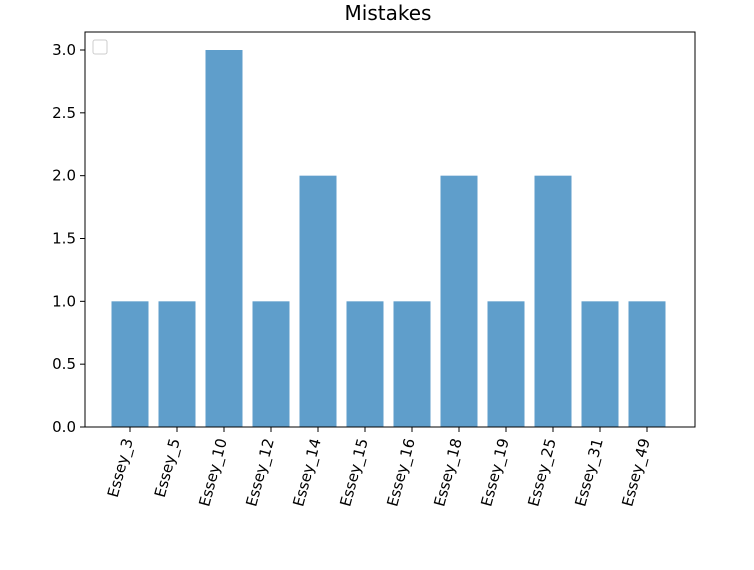  What do you see at coordinates (401, 472) in the screenshot?
I see `x-tick-label: Essey_16` at bounding box center [401, 472].